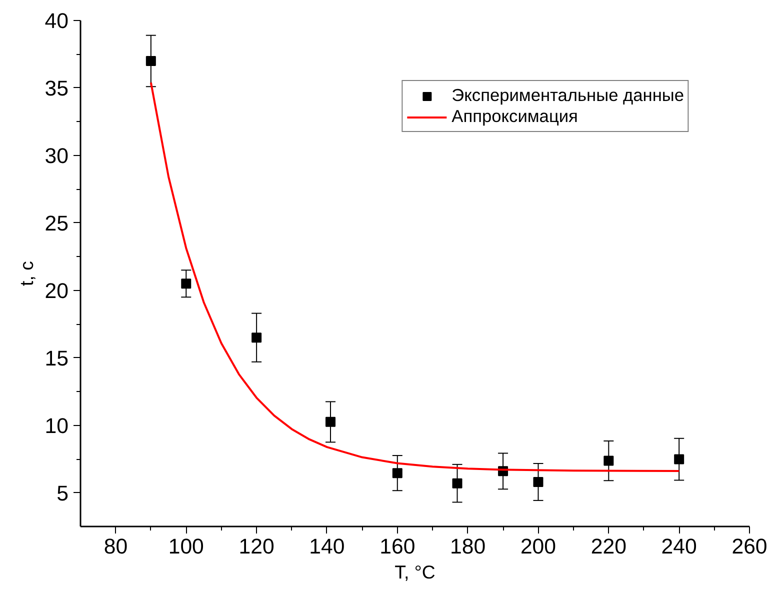 This screenshot has width=769, height=596. I want to click on y-axis-title: t, c, so click(26, 273).